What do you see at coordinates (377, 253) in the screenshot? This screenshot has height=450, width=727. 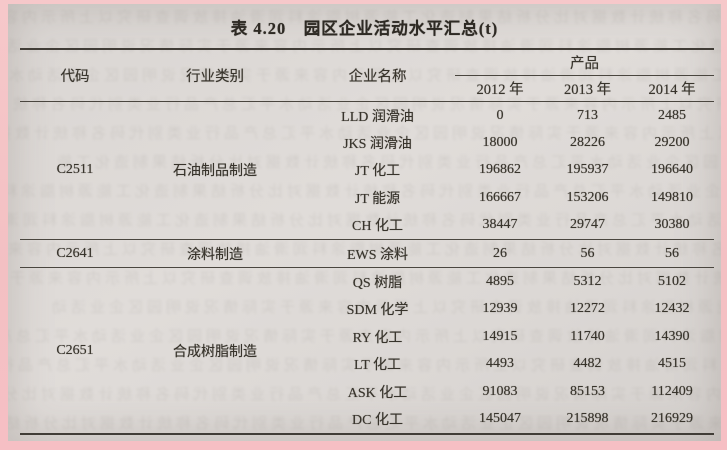 I see `enterprise-cell: EWS 涂料` at bounding box center [377, 253].